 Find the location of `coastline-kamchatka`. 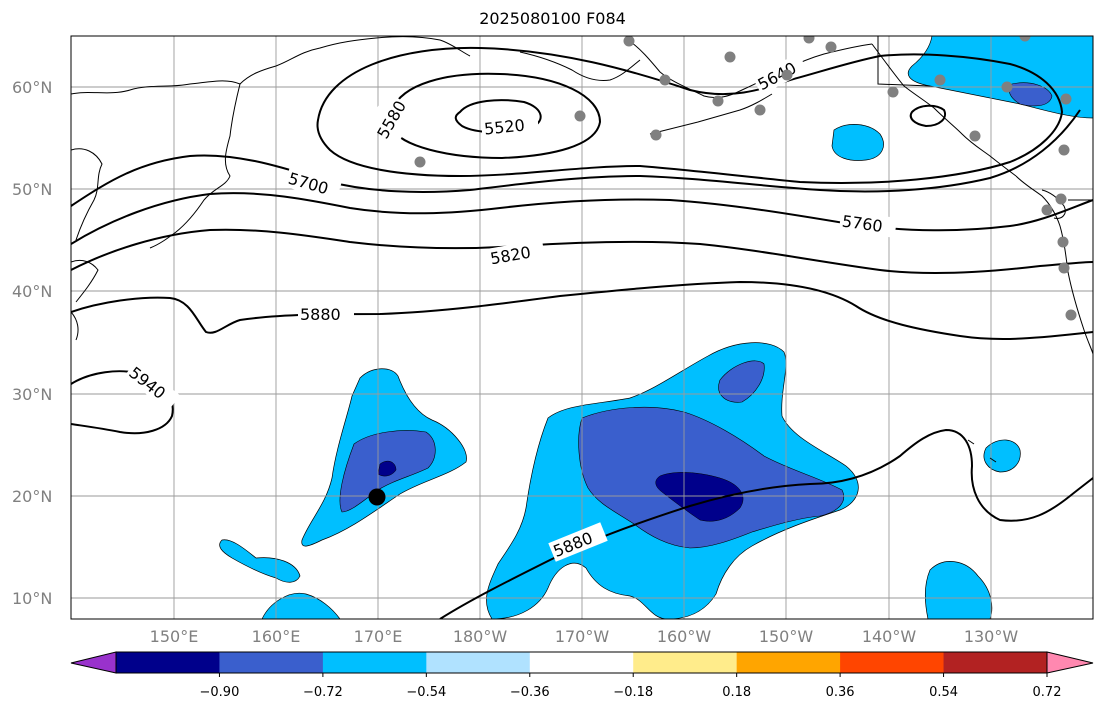

coastline-kamchatka is located at coordinates (195, 166).